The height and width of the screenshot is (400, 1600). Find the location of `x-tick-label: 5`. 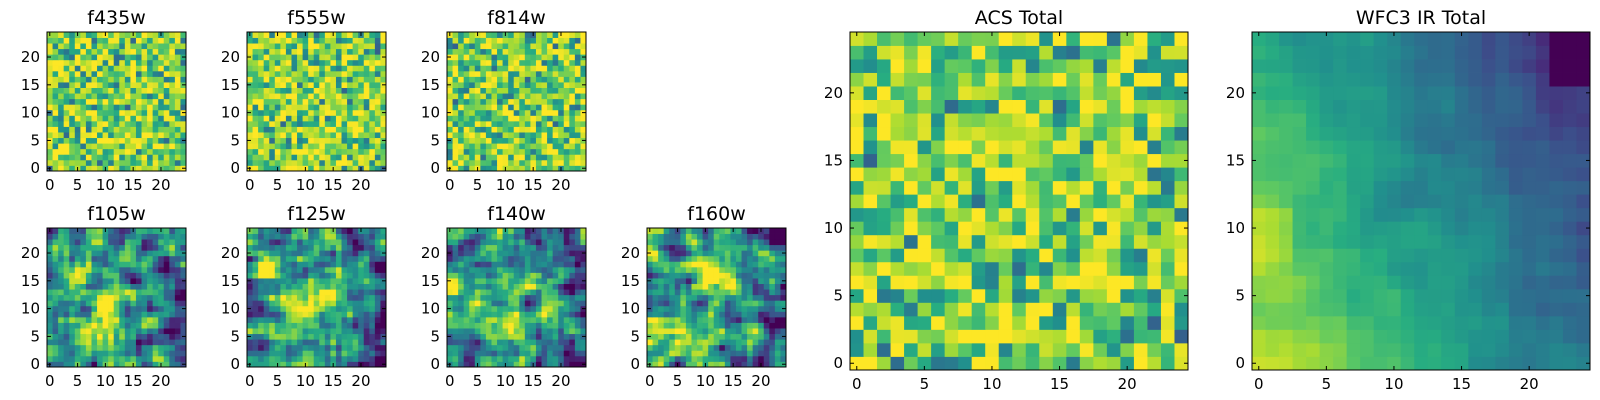

x-tick-label: 5 is located at coordinates (78, 381).